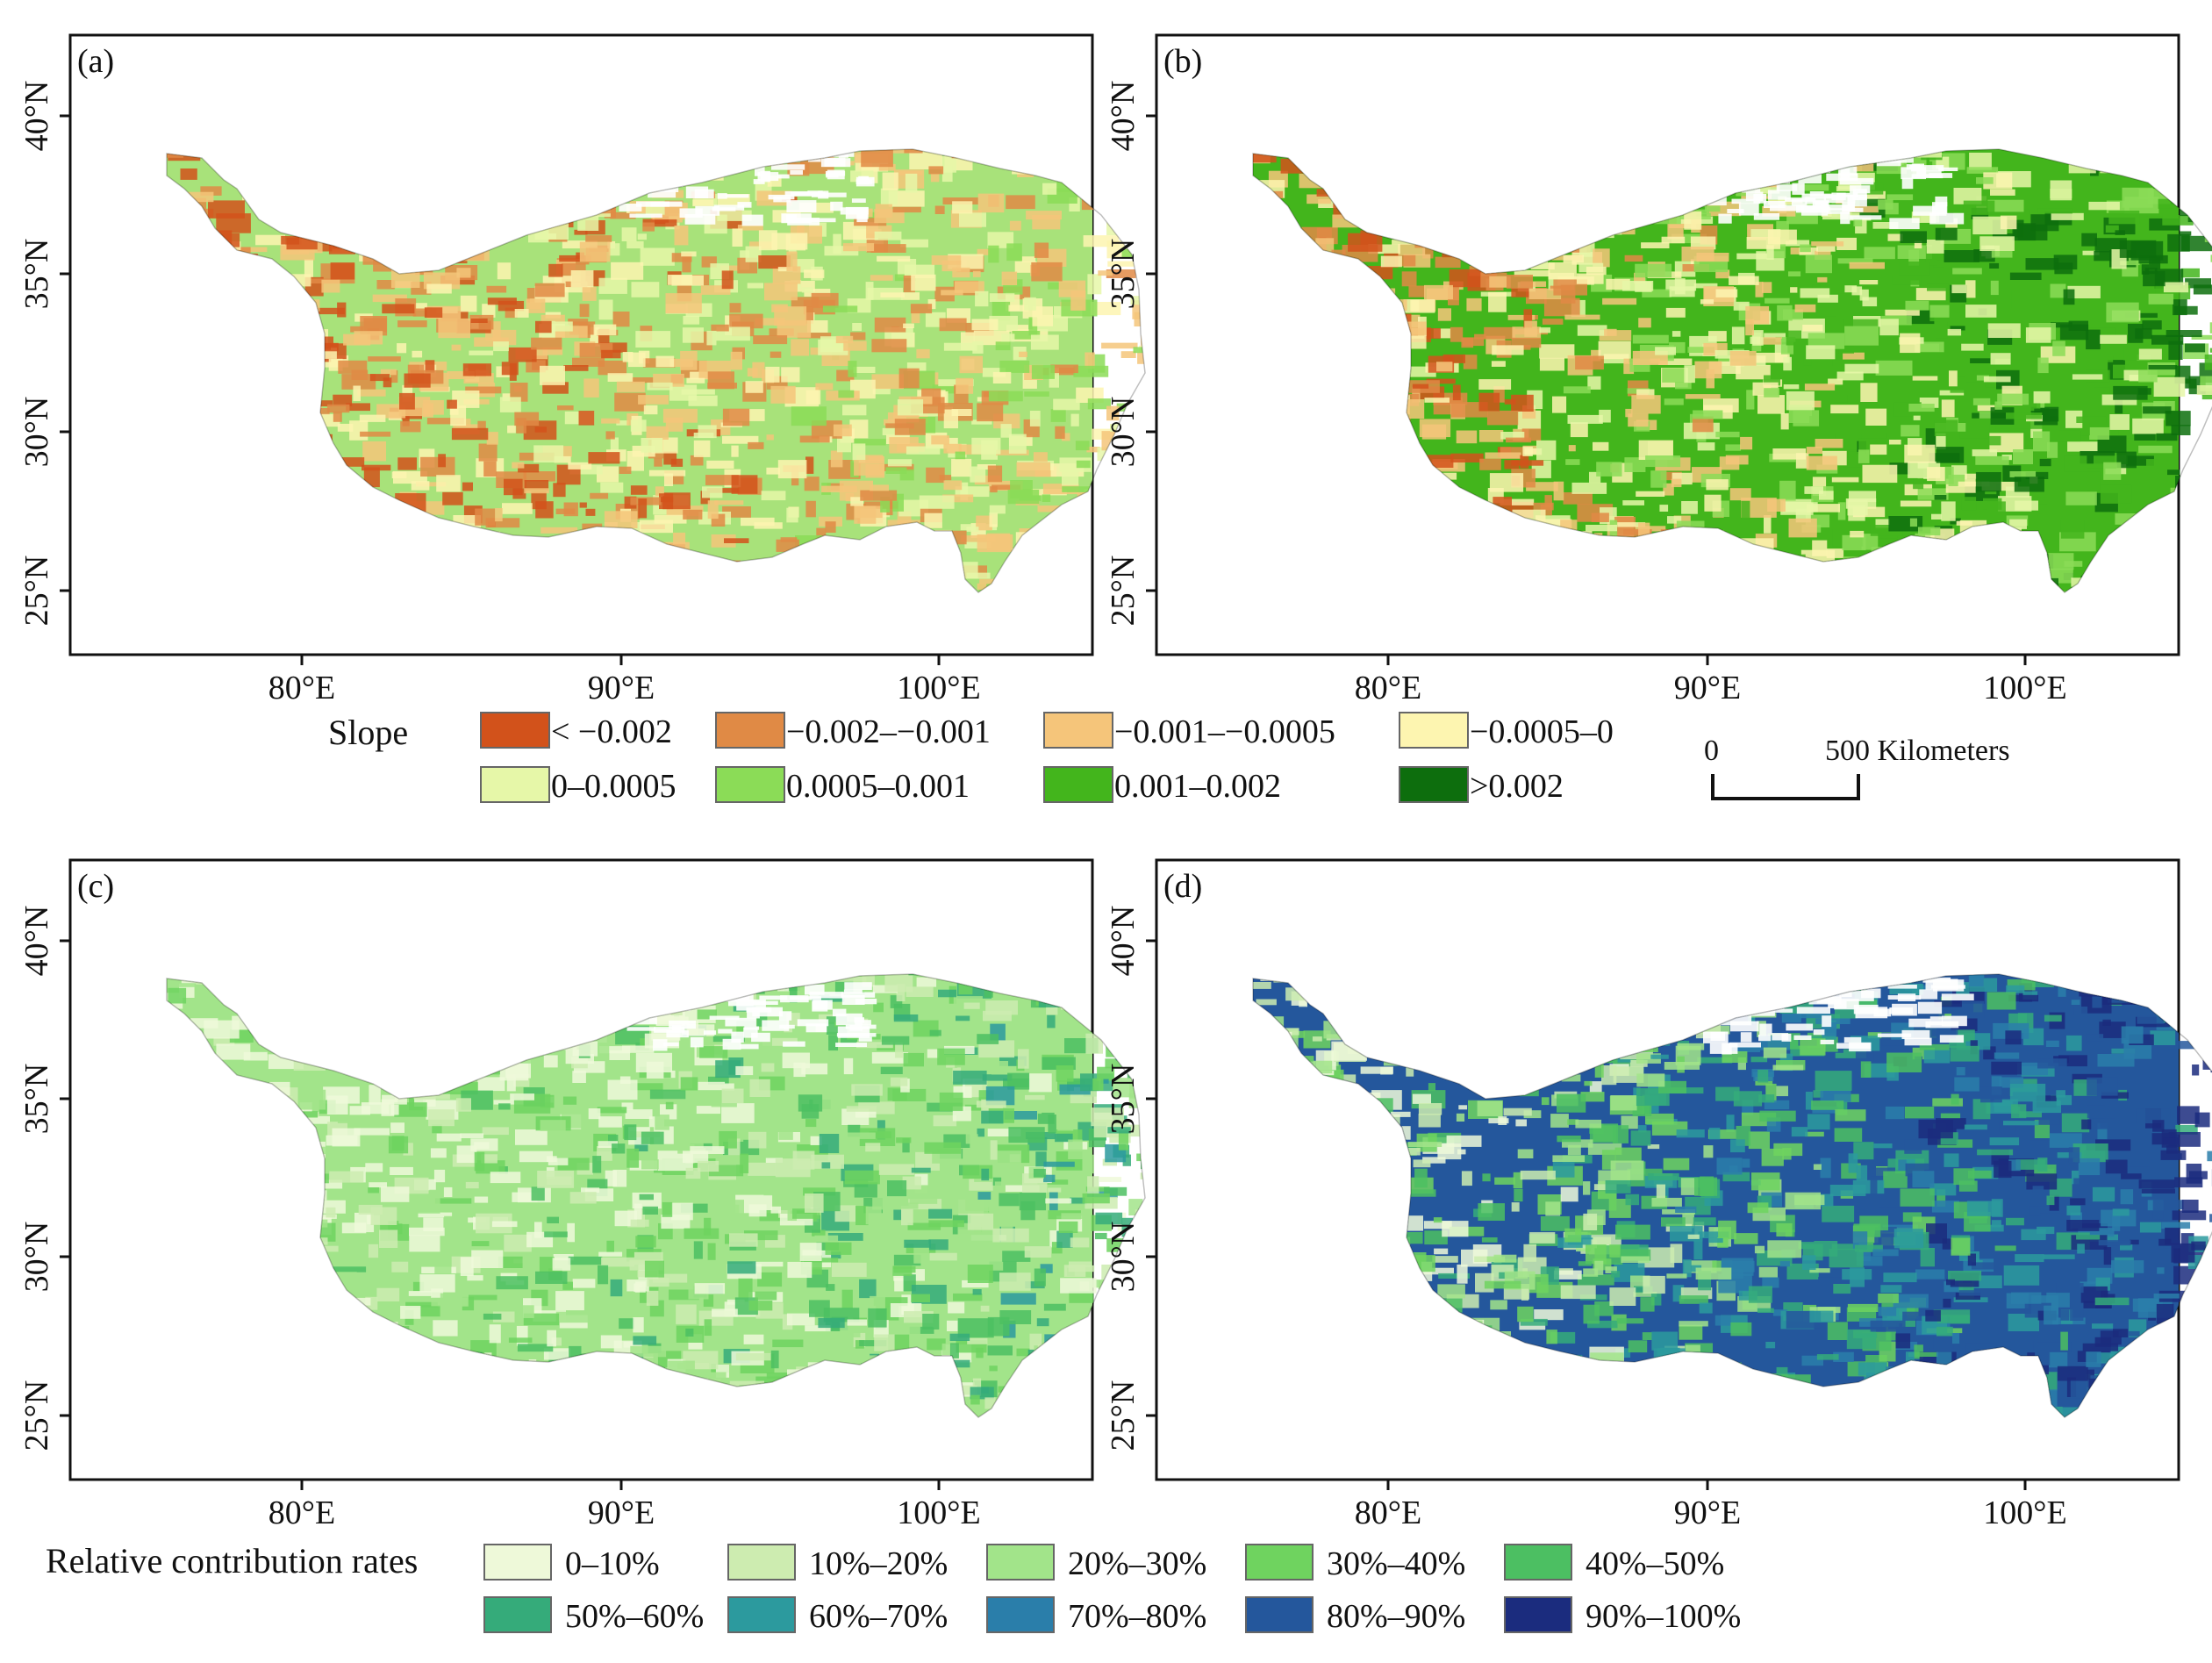  What do you see at coordinates (1197, 786) in the screenshot?
I see `legend-label: 0.001–0.002` at bounding box center [1197, 786].